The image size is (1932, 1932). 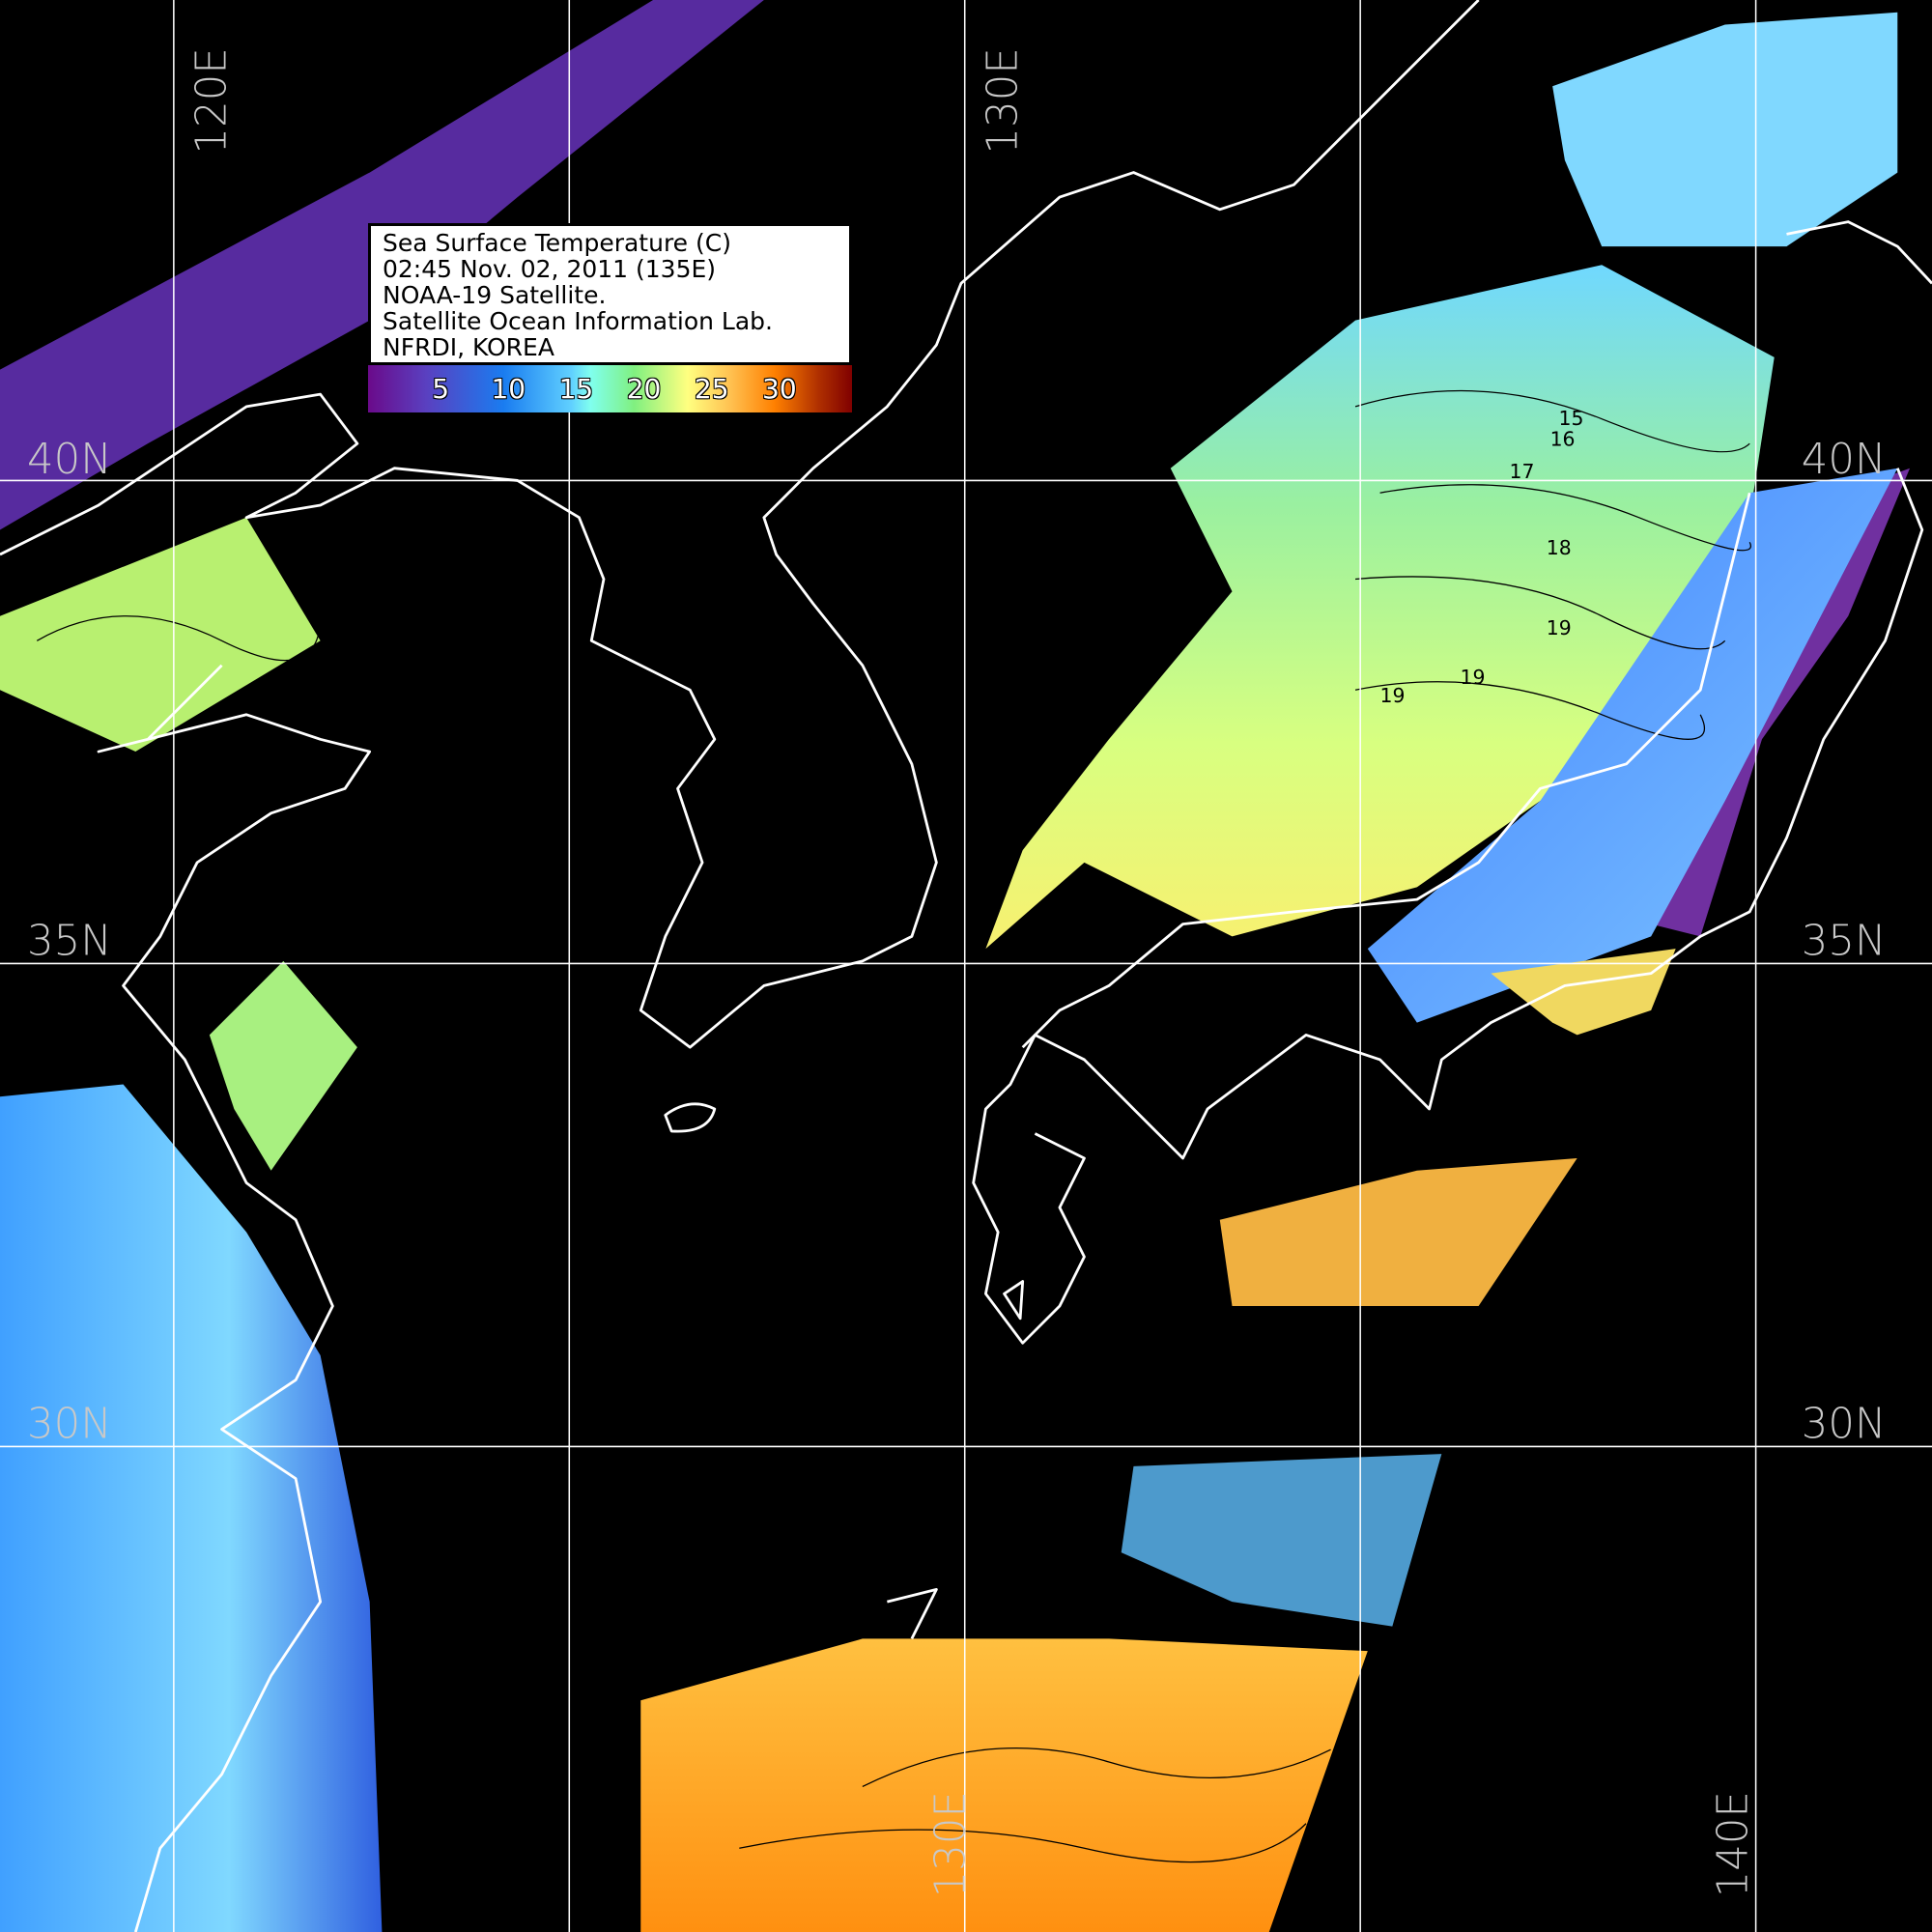 I want to click on sst-east-china-sea-left, so click(x=191, y=1508).